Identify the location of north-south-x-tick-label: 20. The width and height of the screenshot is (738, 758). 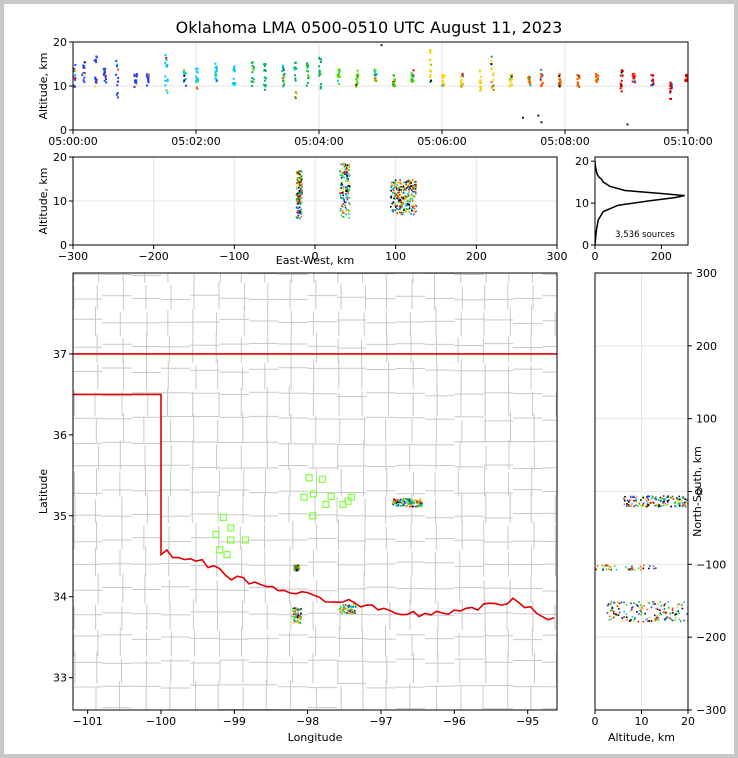
(688, 721).